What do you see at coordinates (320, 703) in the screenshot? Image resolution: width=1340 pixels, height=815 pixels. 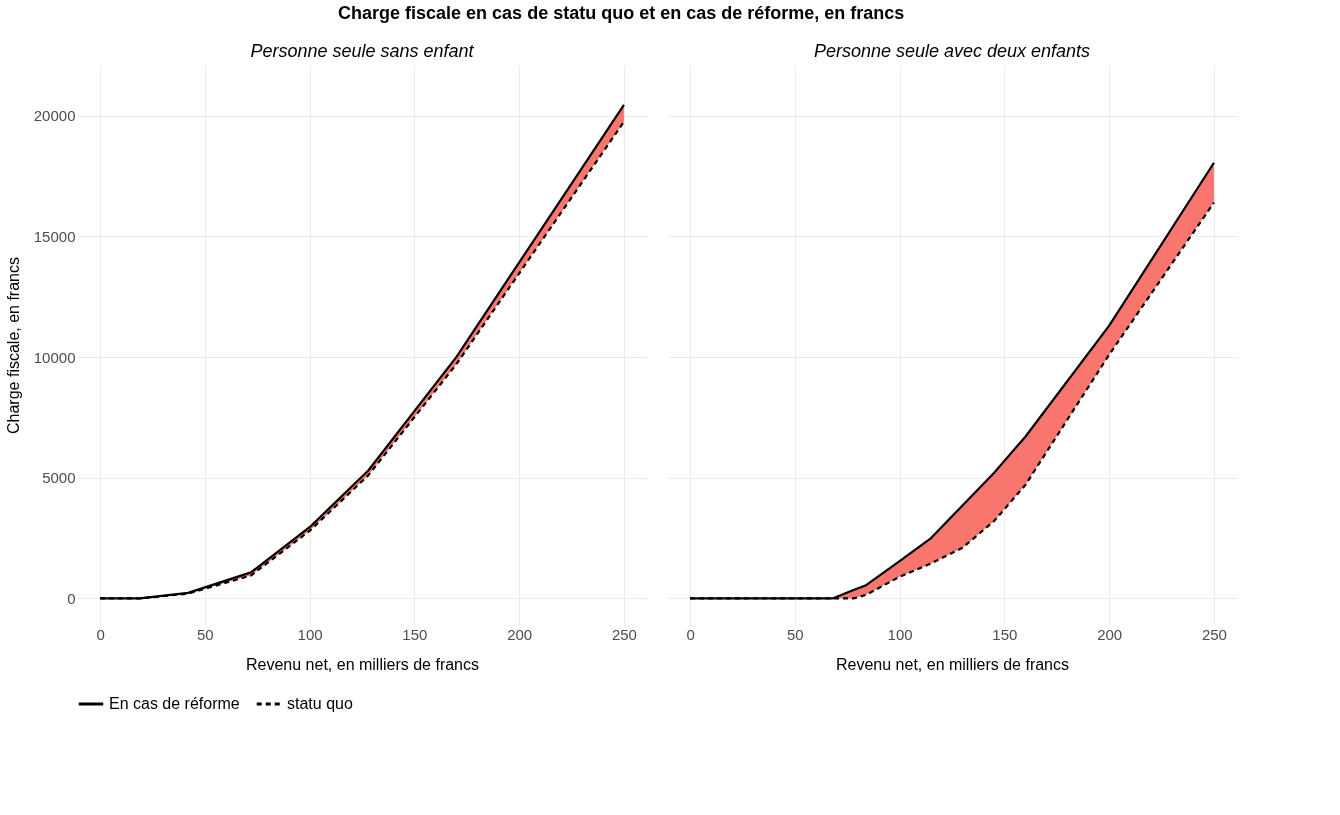 I see `legend-label: statu quo` at bounding box center [320, 703].